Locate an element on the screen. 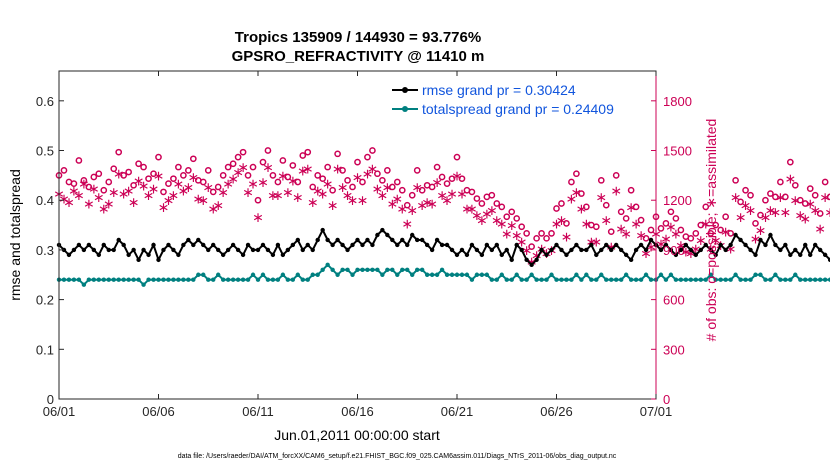 The width and height of the screenshot is (830, 470). y-tick-label-left: 0.5 is located at coordinates (45, 151).